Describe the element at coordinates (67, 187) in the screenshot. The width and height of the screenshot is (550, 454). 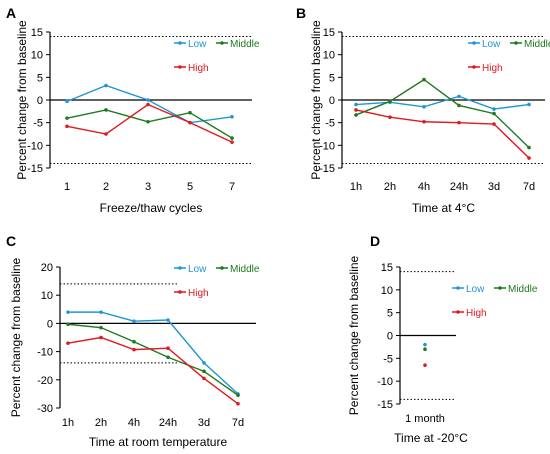
I see `x-tick-label: 1` at that location.